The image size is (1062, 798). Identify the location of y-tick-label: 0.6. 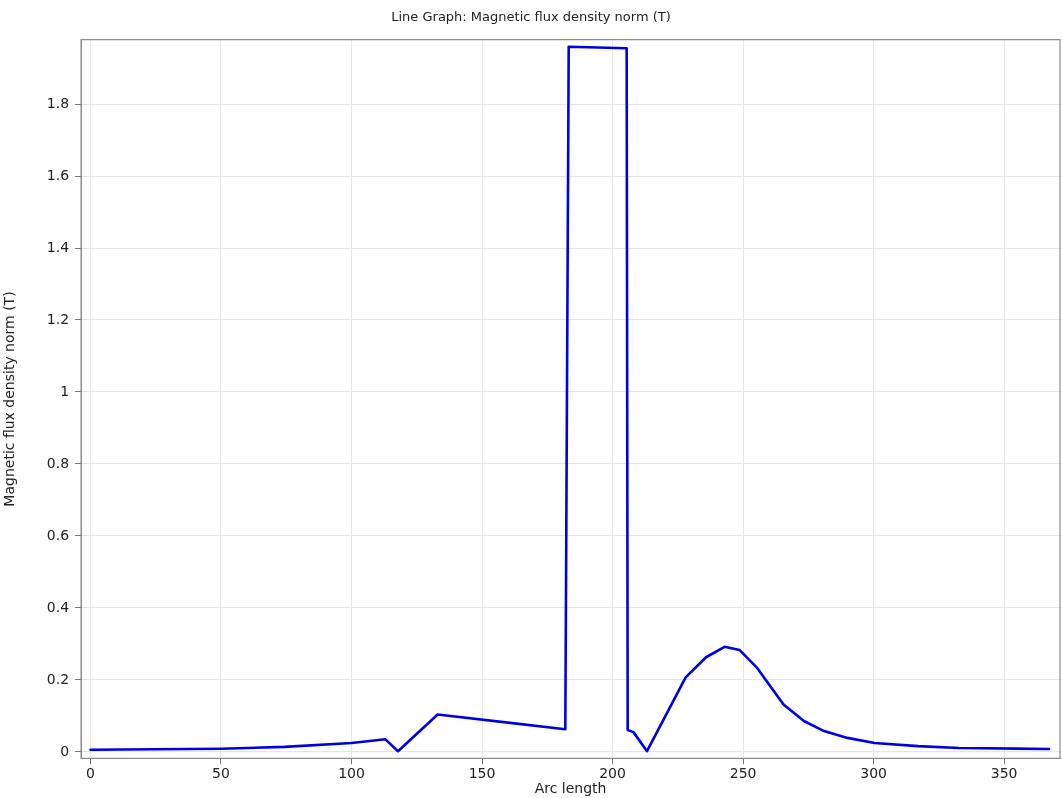
(58, 534).